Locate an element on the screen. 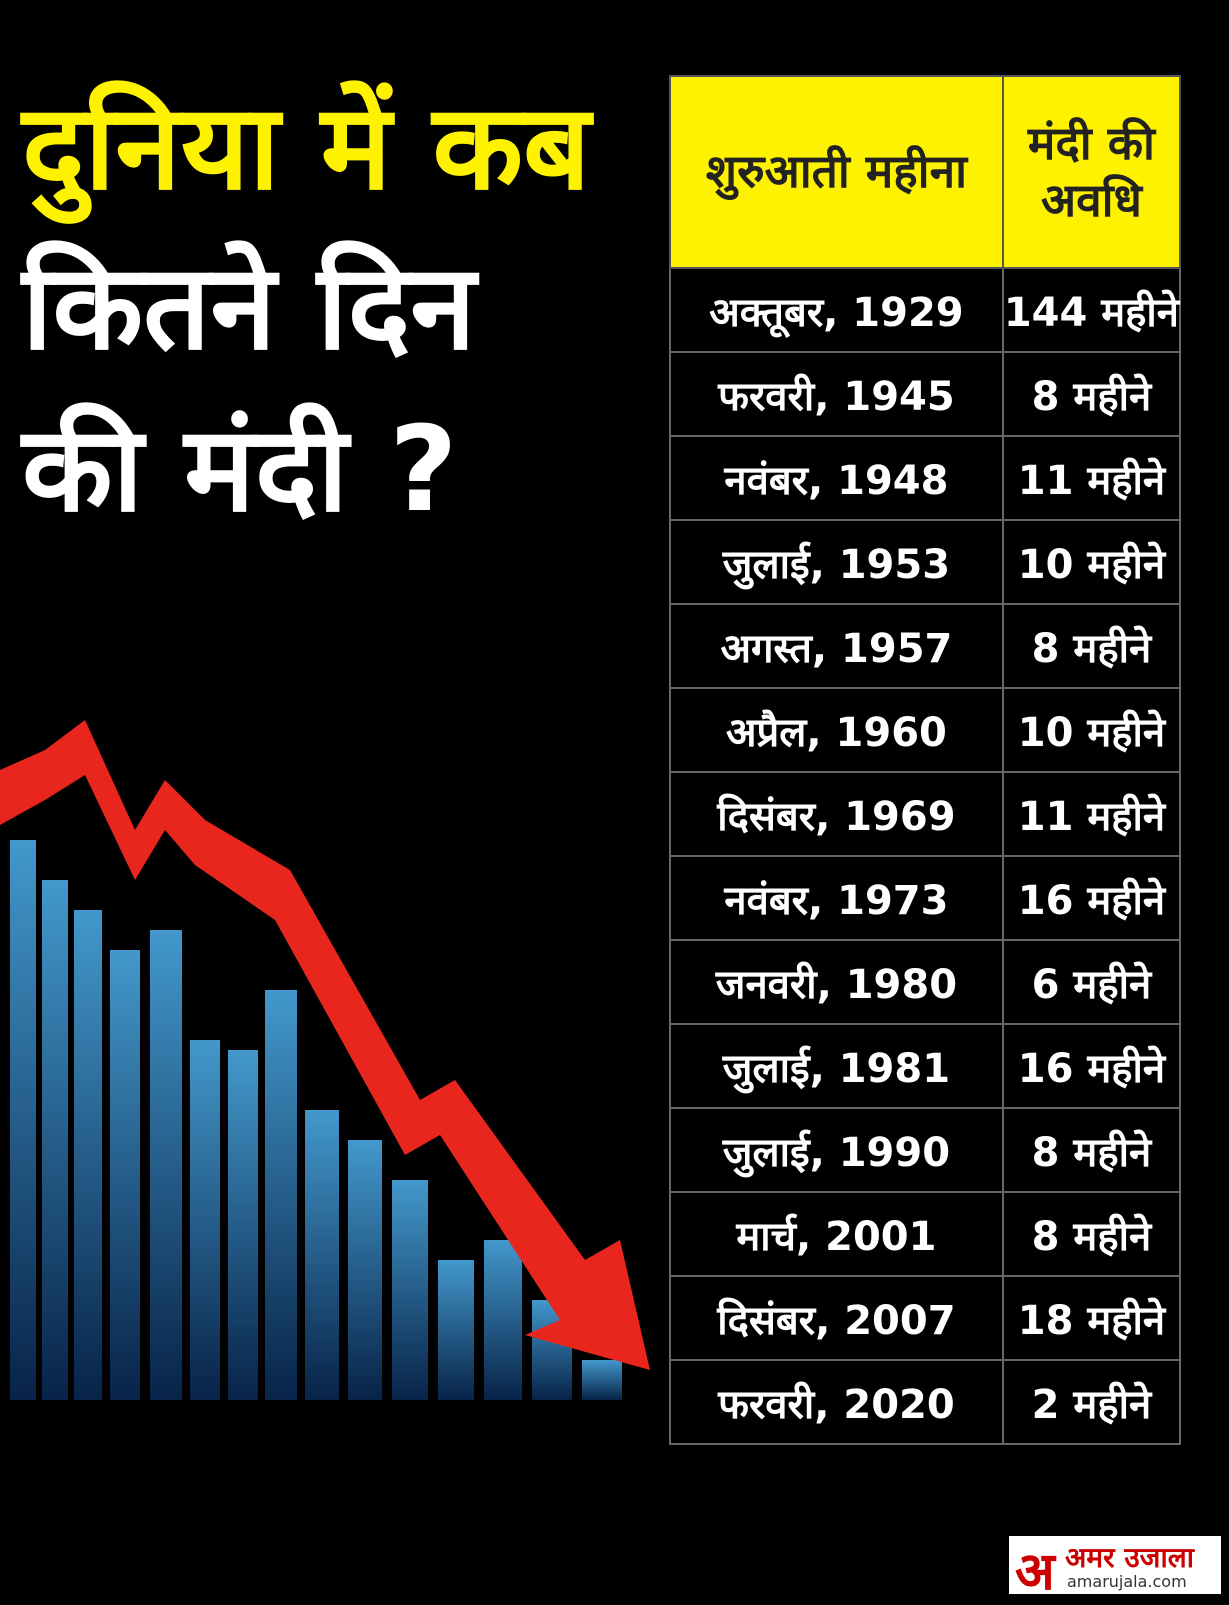  table-row: दिसंबर, 2007 18 महीने is located at coordinates (925, 1318).